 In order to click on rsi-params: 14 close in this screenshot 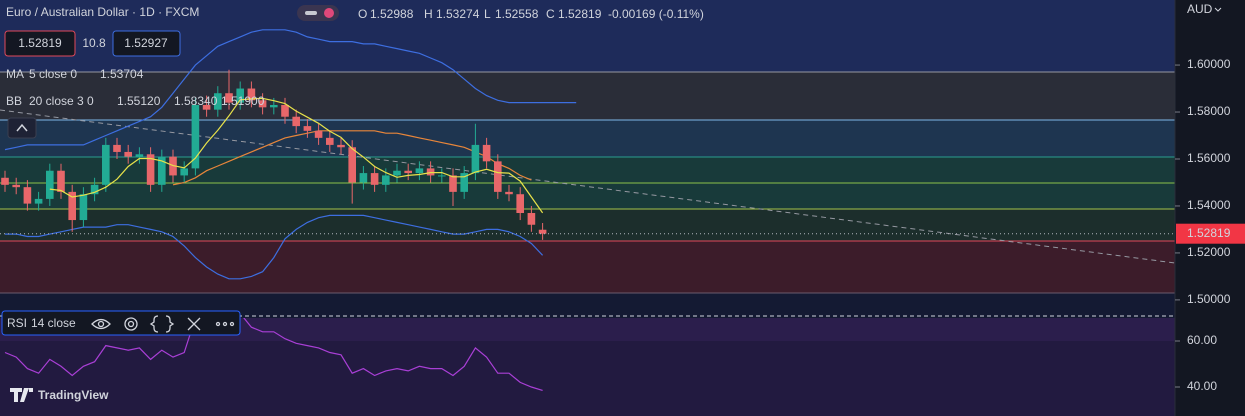, I will do `click(53, 323)`.